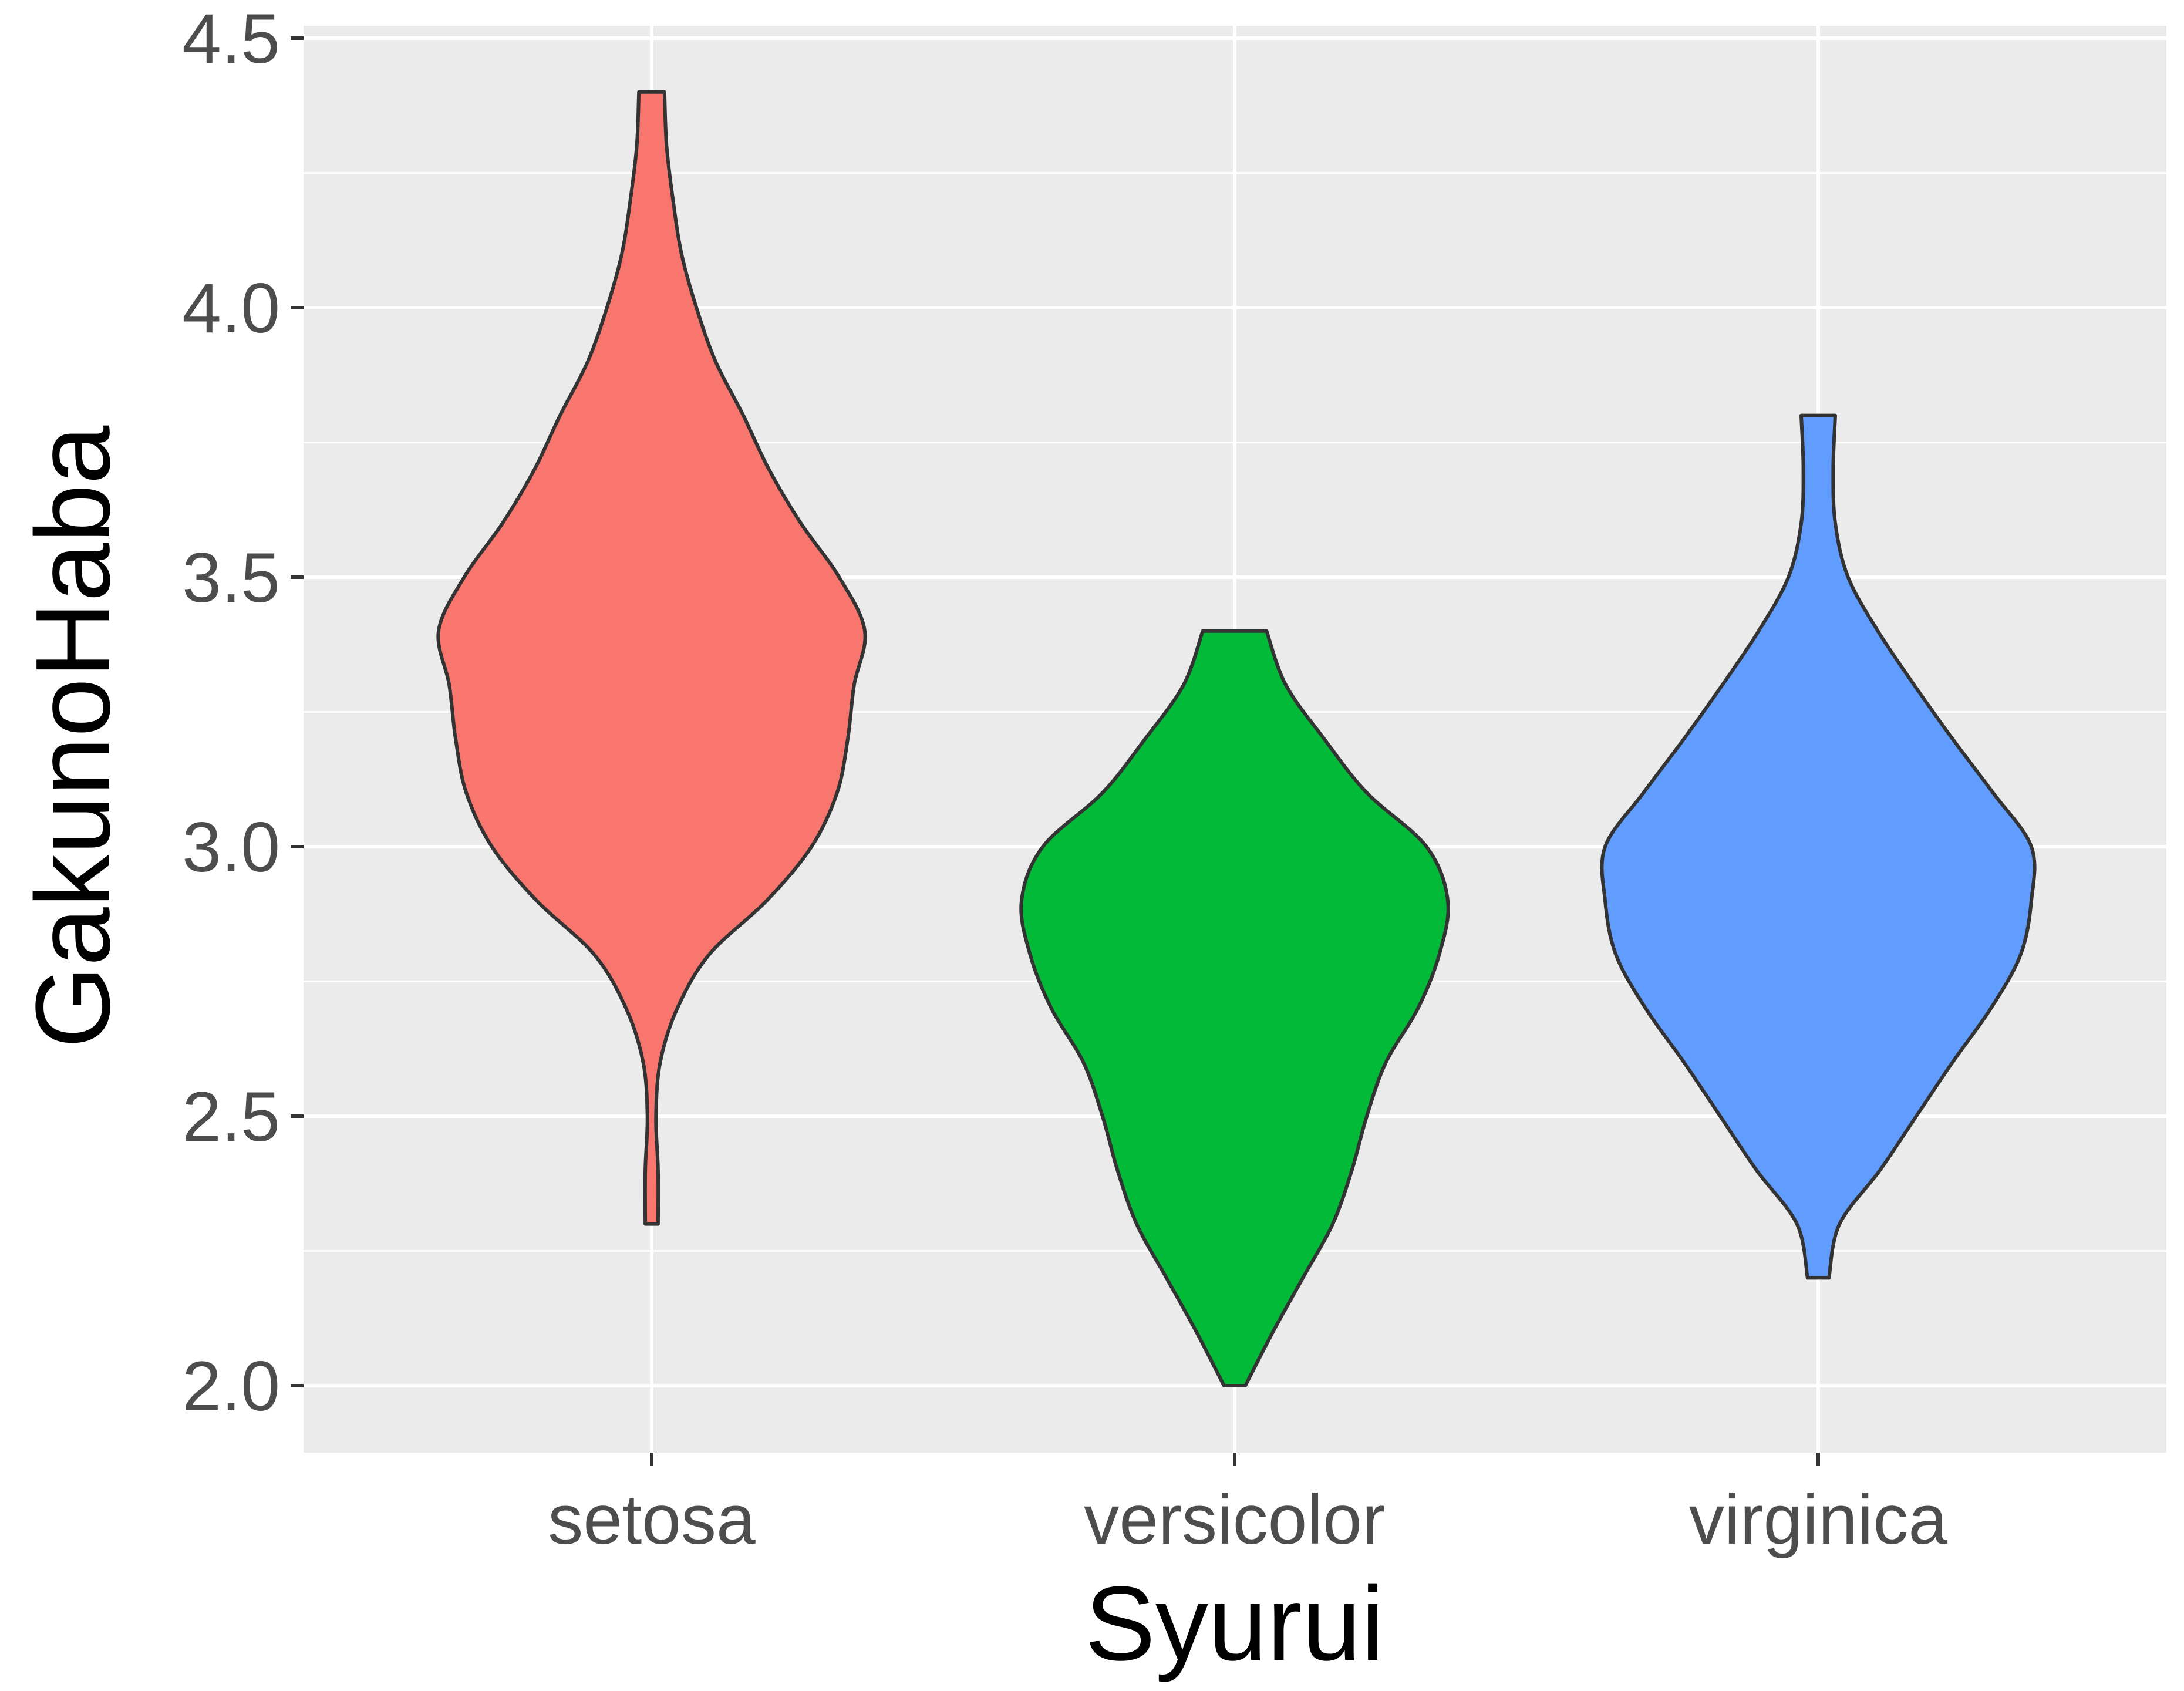  Describe the element at coordinates (1818, 1519) in the screenshot. I see `x-tick-label-virginica: virginica` at that location.